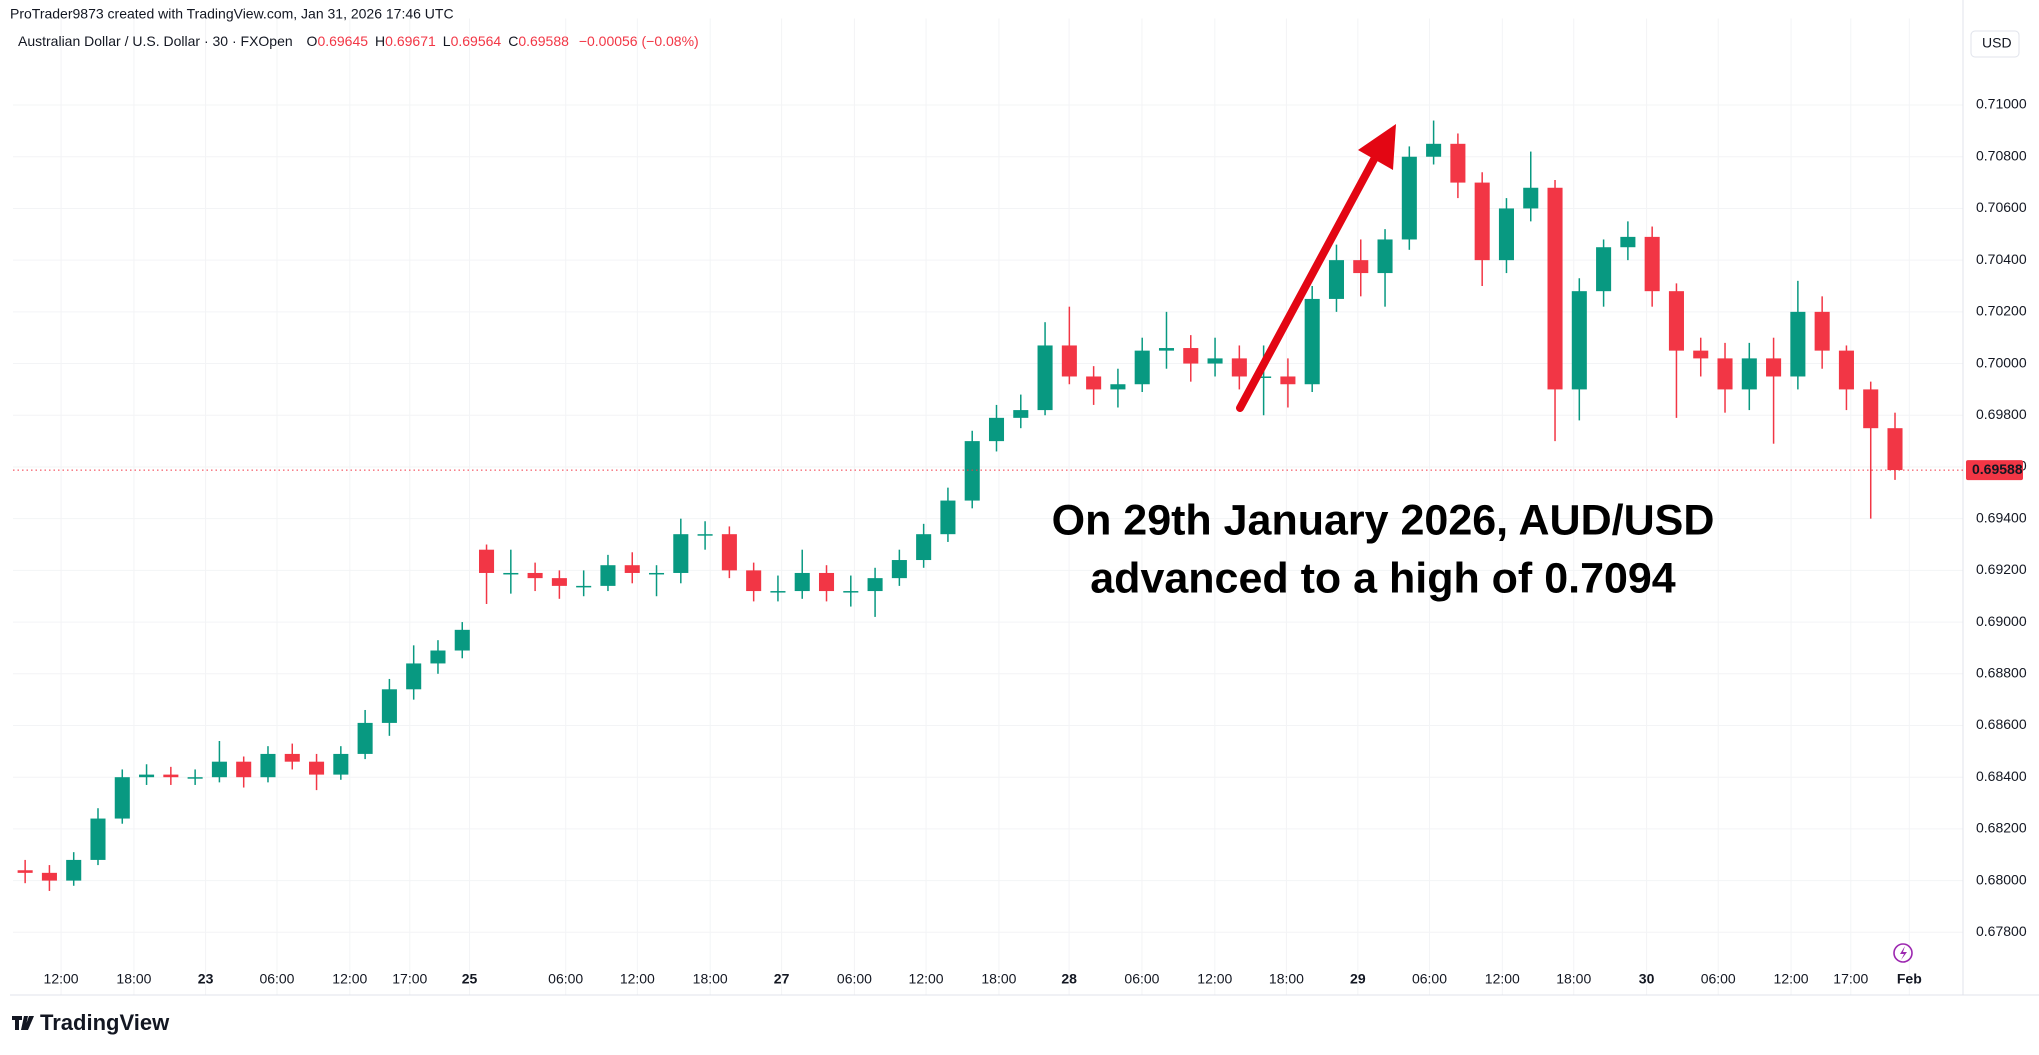 The height and width of the screenshot is (1055, 2039). I want to click on currency: USD, so click(1997, 43).